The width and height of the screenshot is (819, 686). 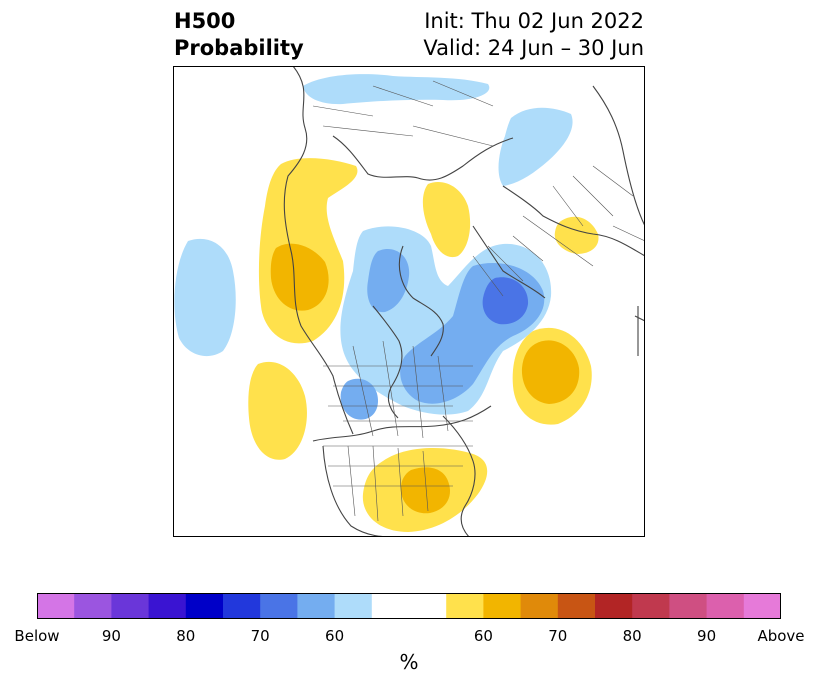 I want to click on above-70-alaska-pacific, so click(x=299, y=277).